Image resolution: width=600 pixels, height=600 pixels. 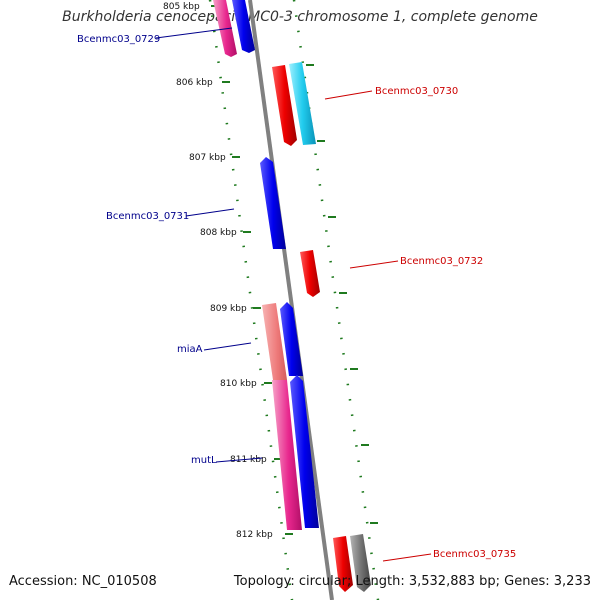 I want to click on leader-miaa, so click(x=227, y=346).